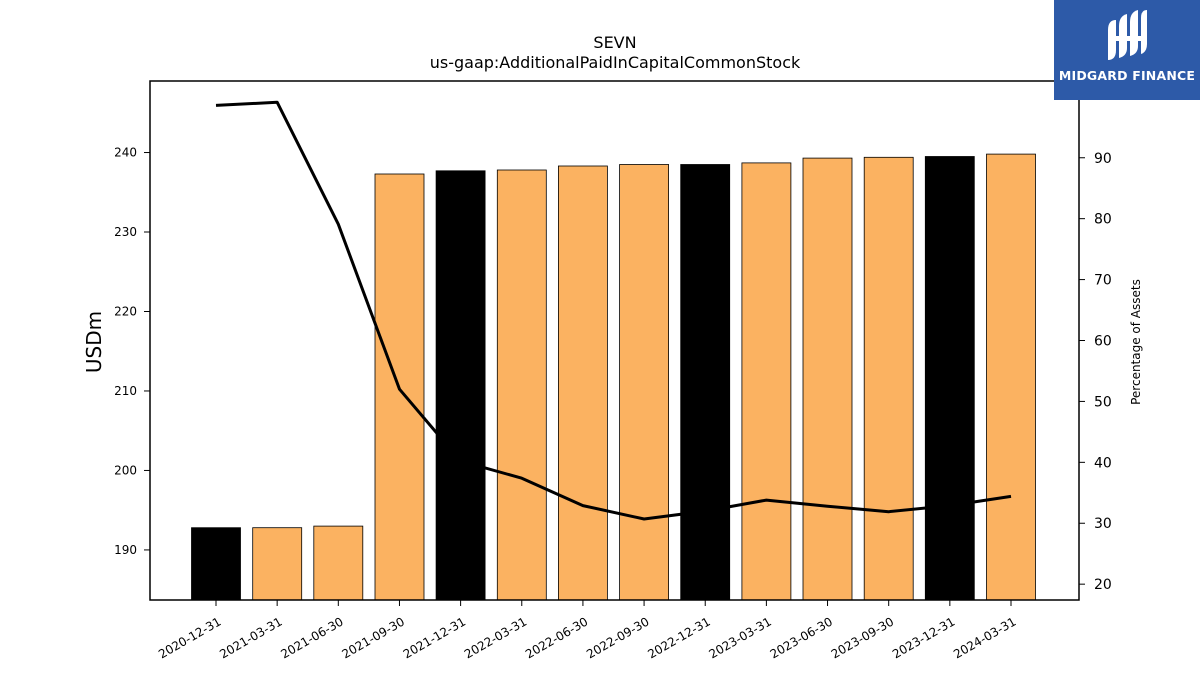 Image resolution: width=1200 pixels, height=675 pixels. Describe the element at coordinates (923, 637) in the screenshot. I see `x-tick-label-2023-12-31: 2023-12-31` at that location.